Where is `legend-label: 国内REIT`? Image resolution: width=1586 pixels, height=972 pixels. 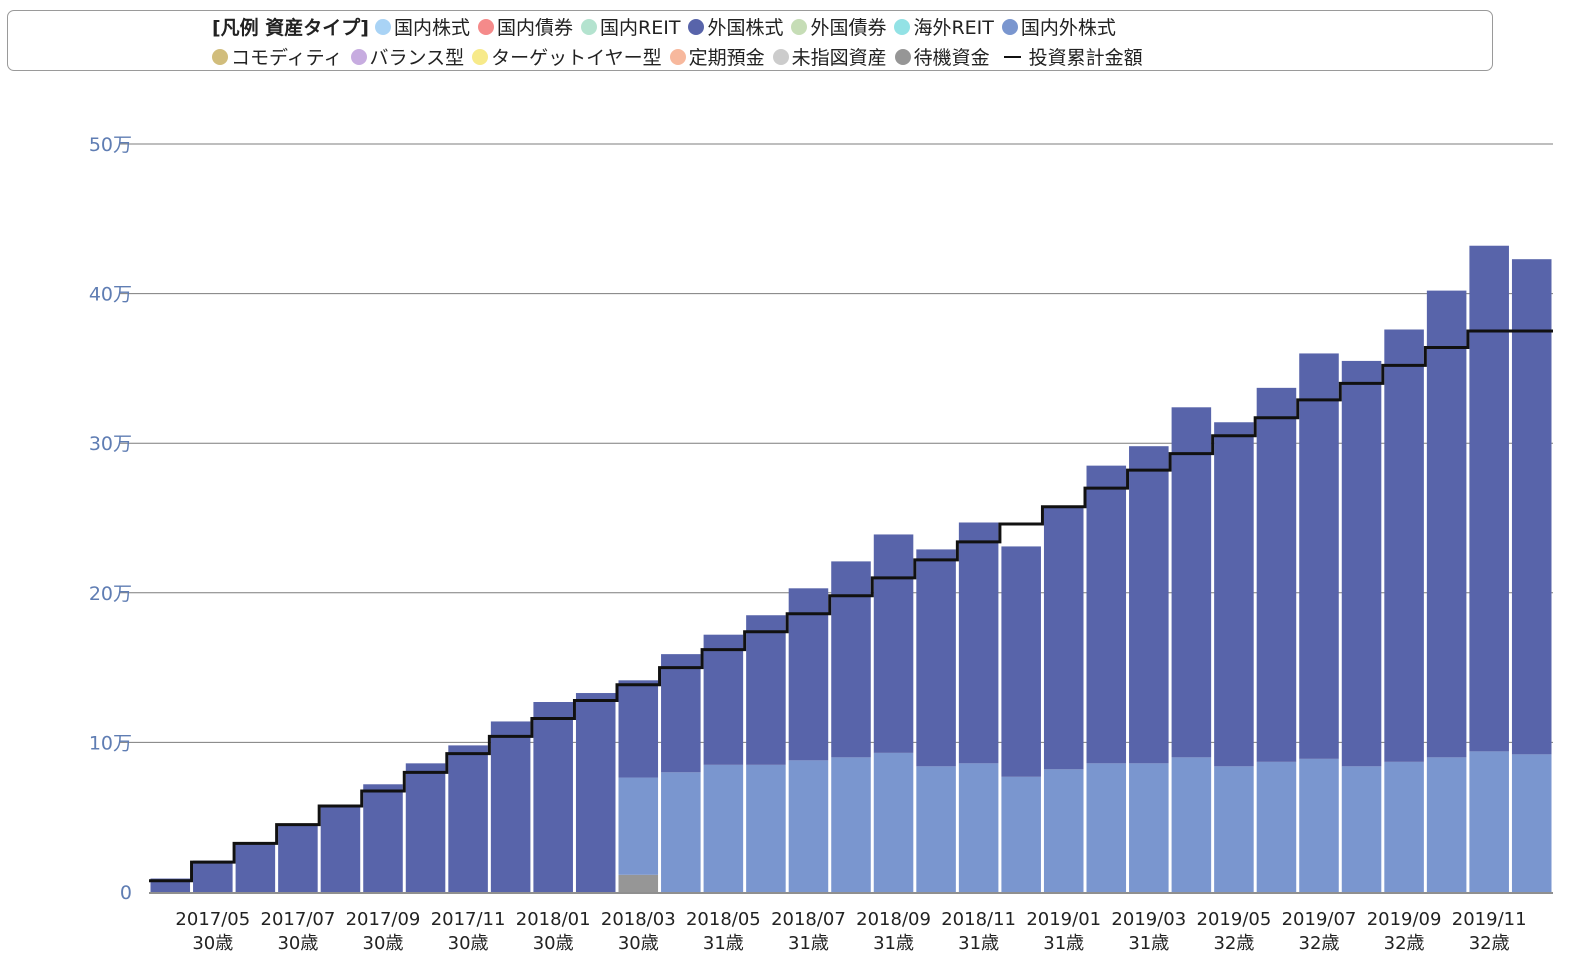
legend-label: 国内REIT is located at coordinates (640, 28).